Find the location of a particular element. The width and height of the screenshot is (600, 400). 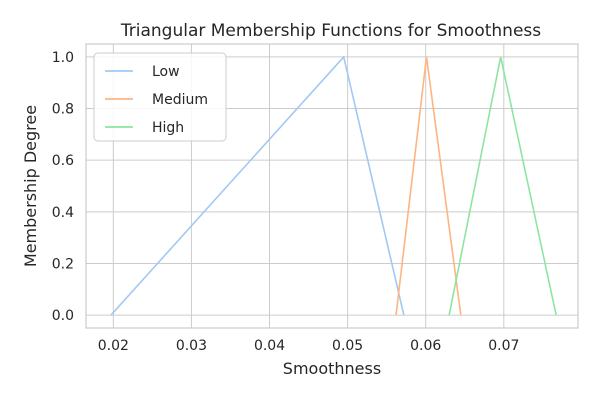

legend-box is located at coordinates (160, 97).